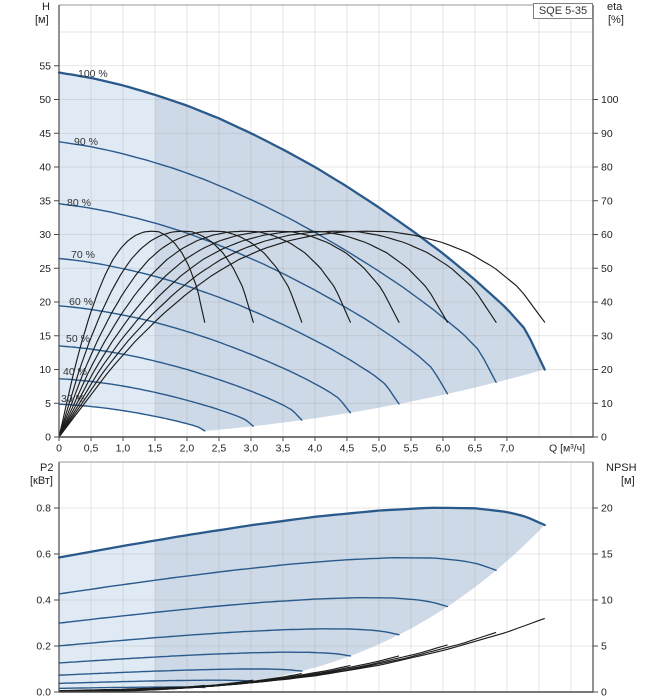  I want to click on x-tick-label: 0, so click(59, 449).